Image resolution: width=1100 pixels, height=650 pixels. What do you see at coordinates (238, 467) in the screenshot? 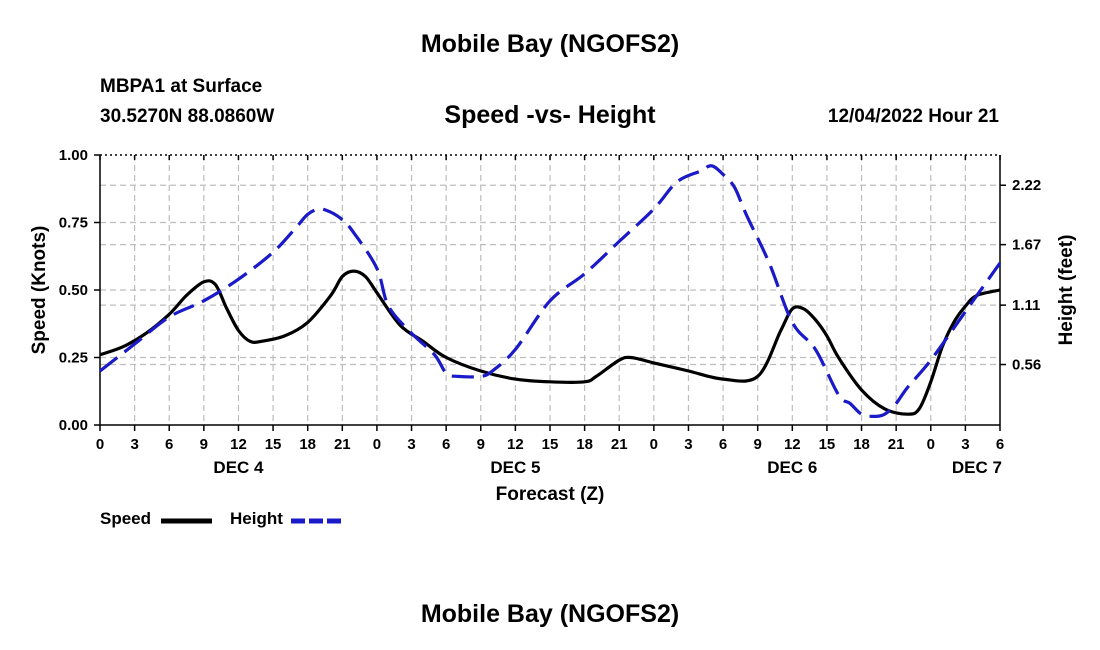
I see `x-day-label: DEC 4` at bounding box center [238, 467].